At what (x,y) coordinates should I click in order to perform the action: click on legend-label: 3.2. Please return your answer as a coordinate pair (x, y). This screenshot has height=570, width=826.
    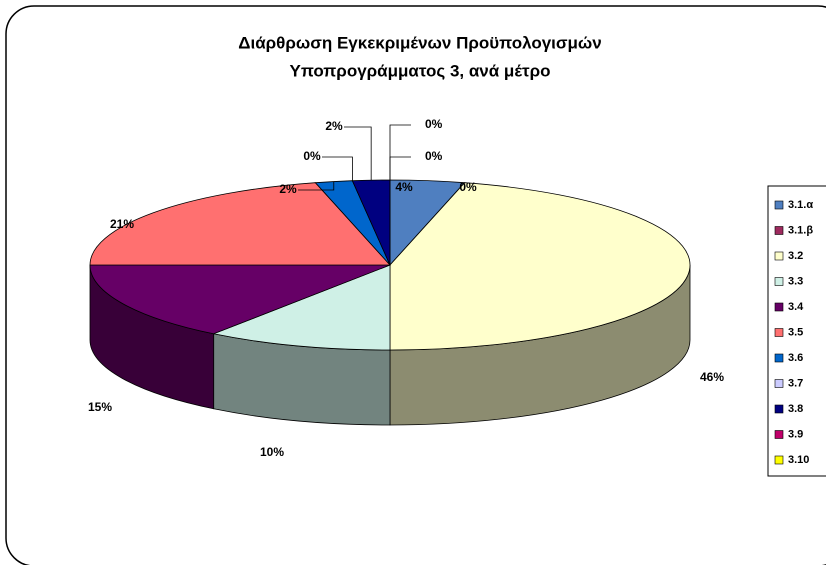
    Looking at the image, I should click on (795, 256).